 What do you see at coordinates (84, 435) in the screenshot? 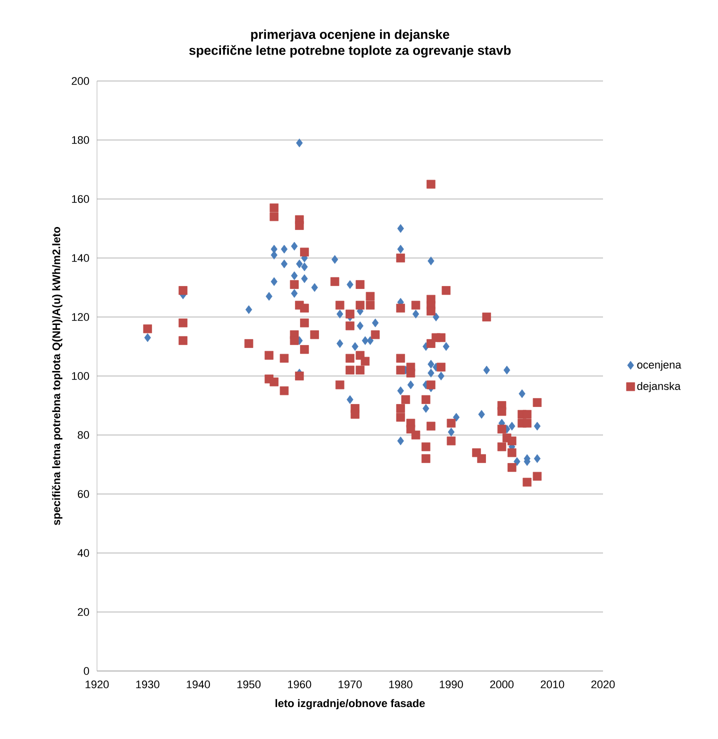
I see `y-tick-label: 80` at bounding box center [84, 435].